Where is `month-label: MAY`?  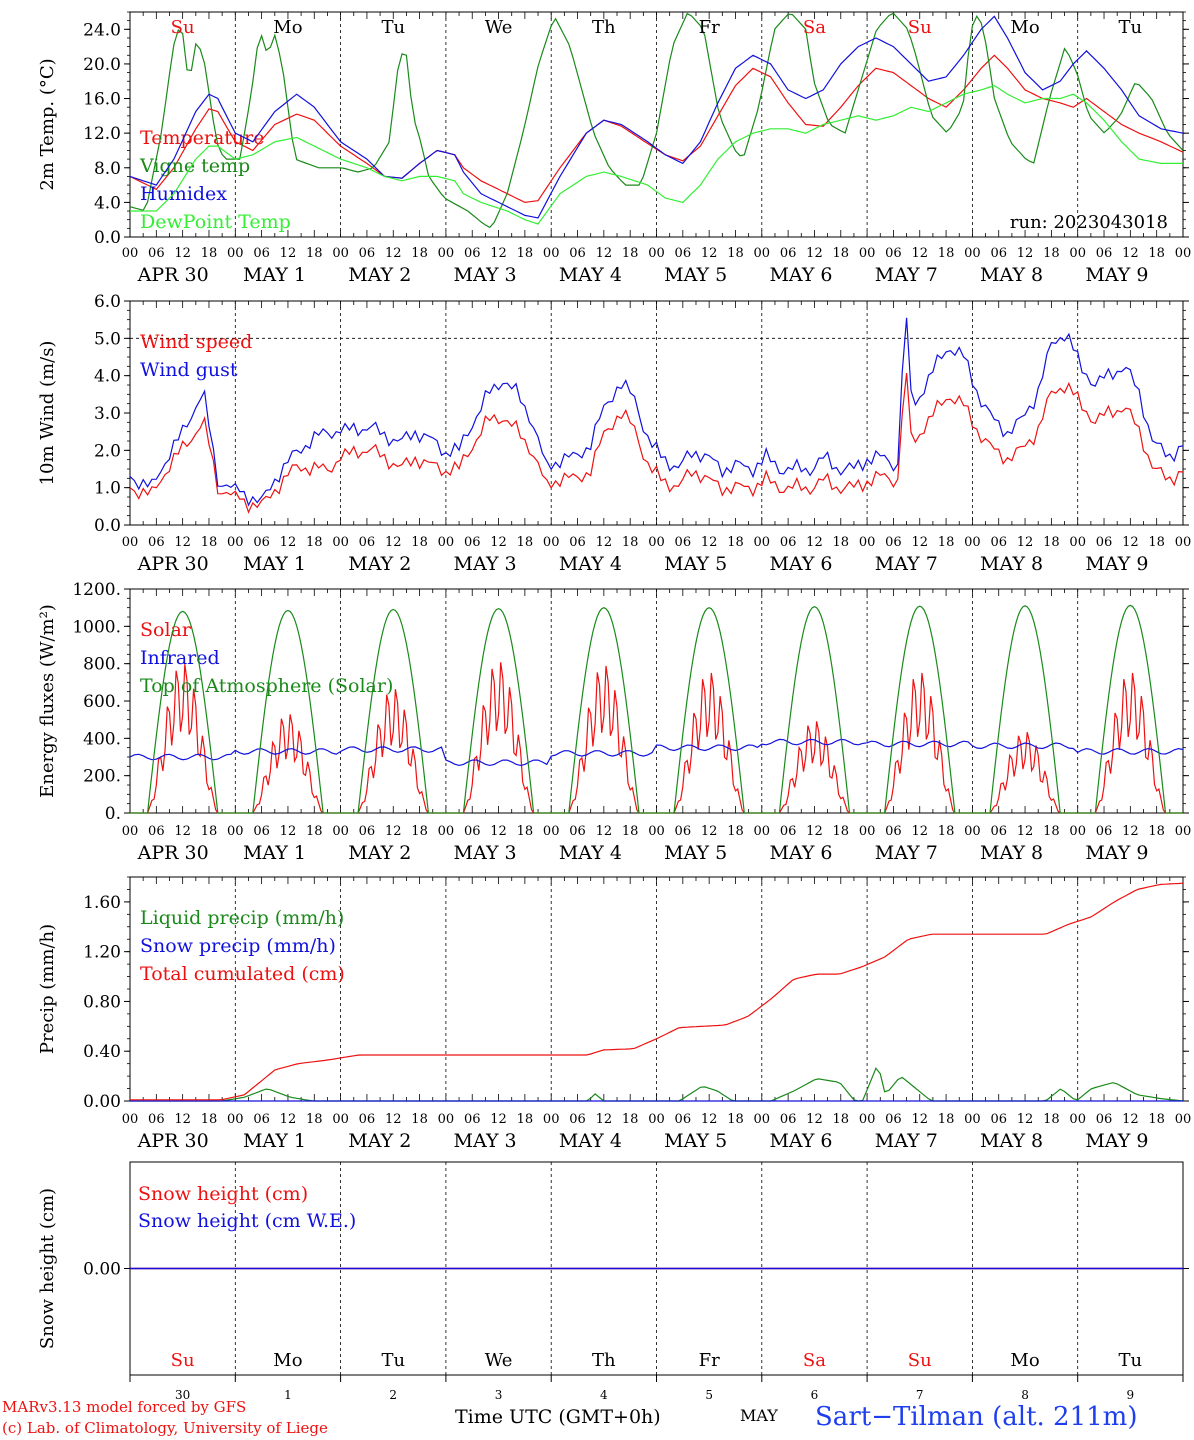 month-label: MAY is located at coordinates (759, 1415).